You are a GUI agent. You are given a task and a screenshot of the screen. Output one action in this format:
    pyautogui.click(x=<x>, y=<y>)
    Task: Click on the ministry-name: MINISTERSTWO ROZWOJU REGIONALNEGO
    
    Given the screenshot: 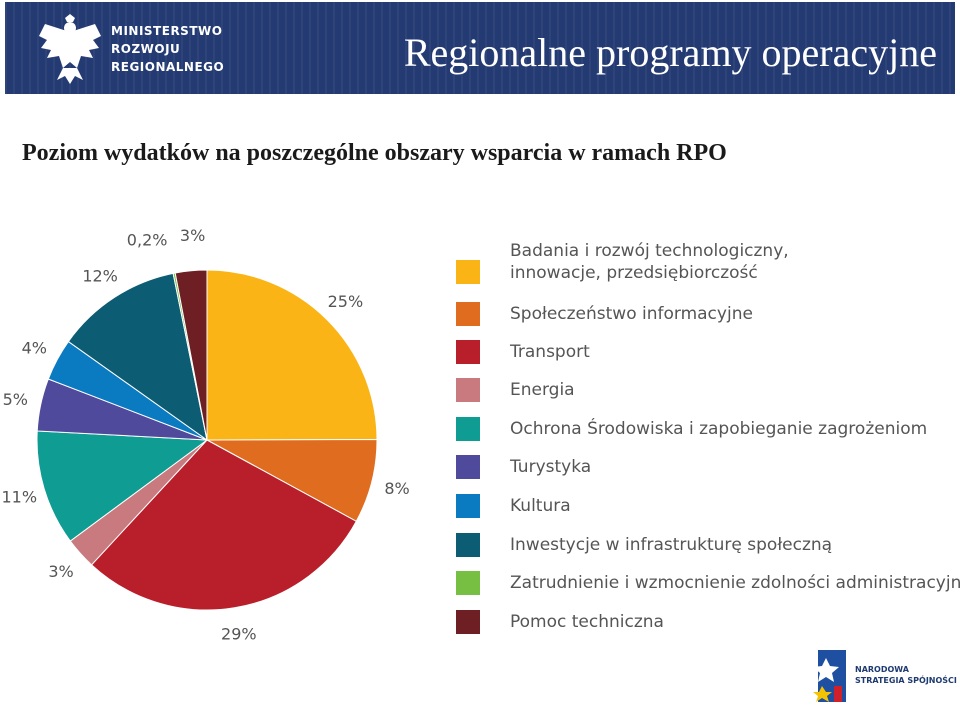 What is the action you would take?
    pyautogui.click(x=167, y=49)
    